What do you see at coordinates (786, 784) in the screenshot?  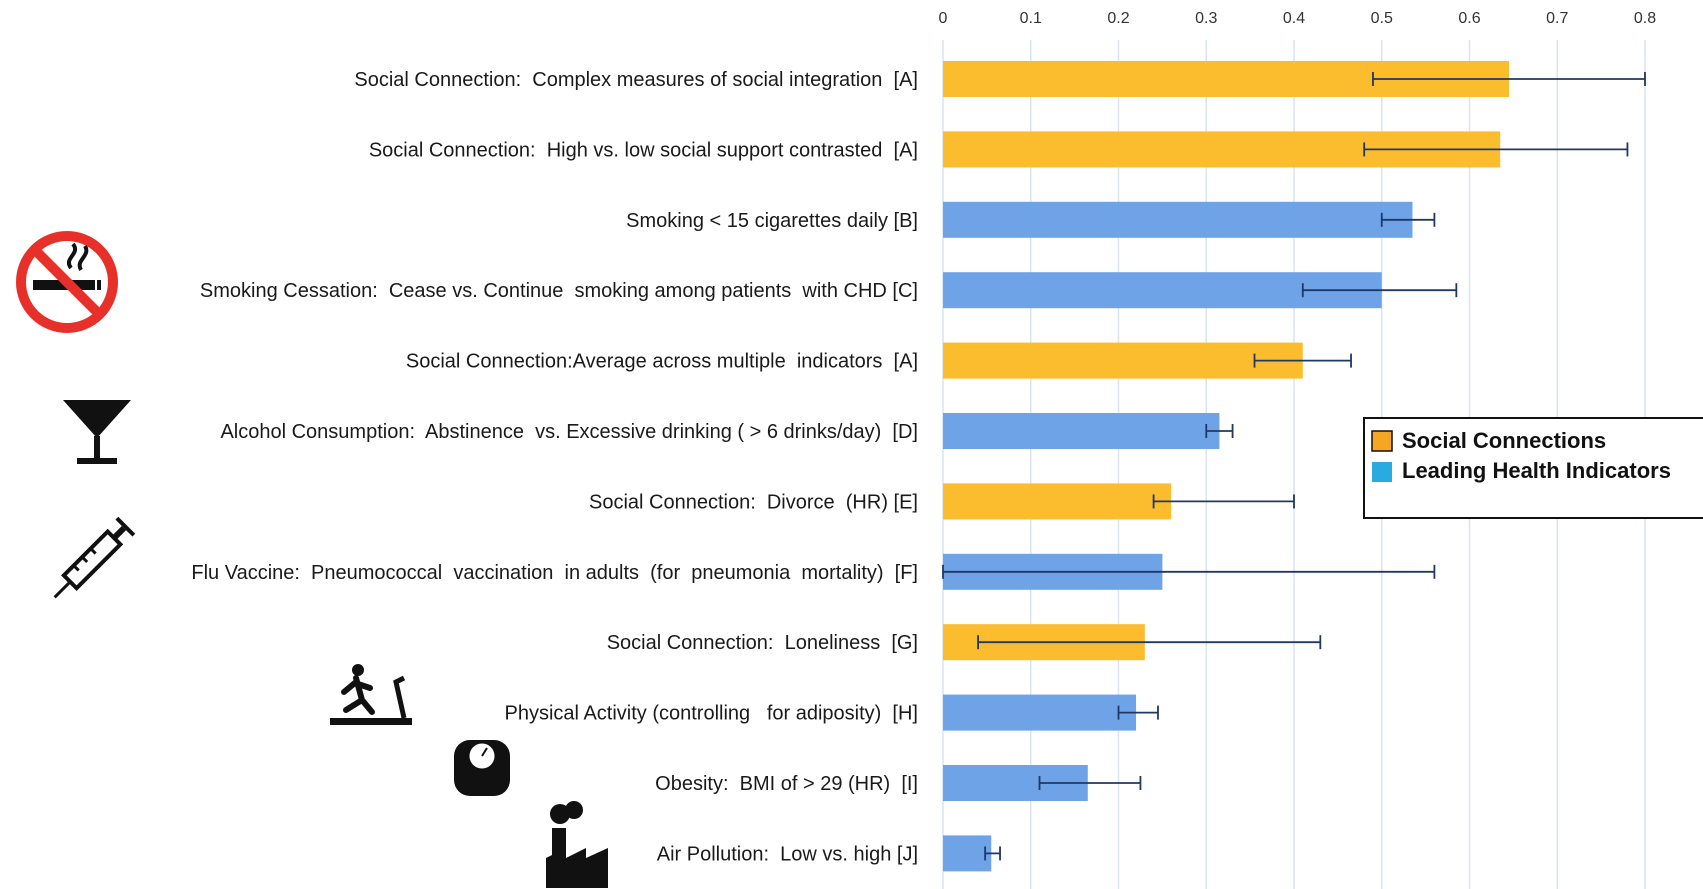 I see `category-label: Obesity: BMI of > 29 (HR) [I]` at bounding box center [786, 784].